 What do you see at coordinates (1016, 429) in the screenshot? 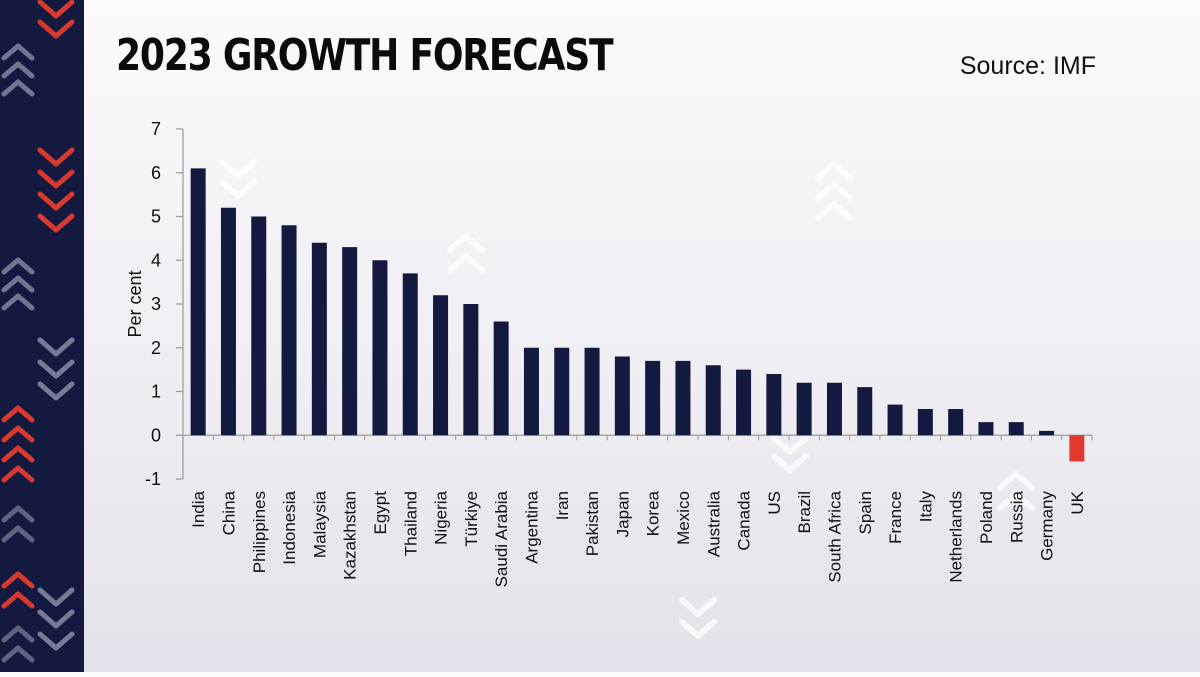
I see `bar-russia` at bounding box center [1016, 429].